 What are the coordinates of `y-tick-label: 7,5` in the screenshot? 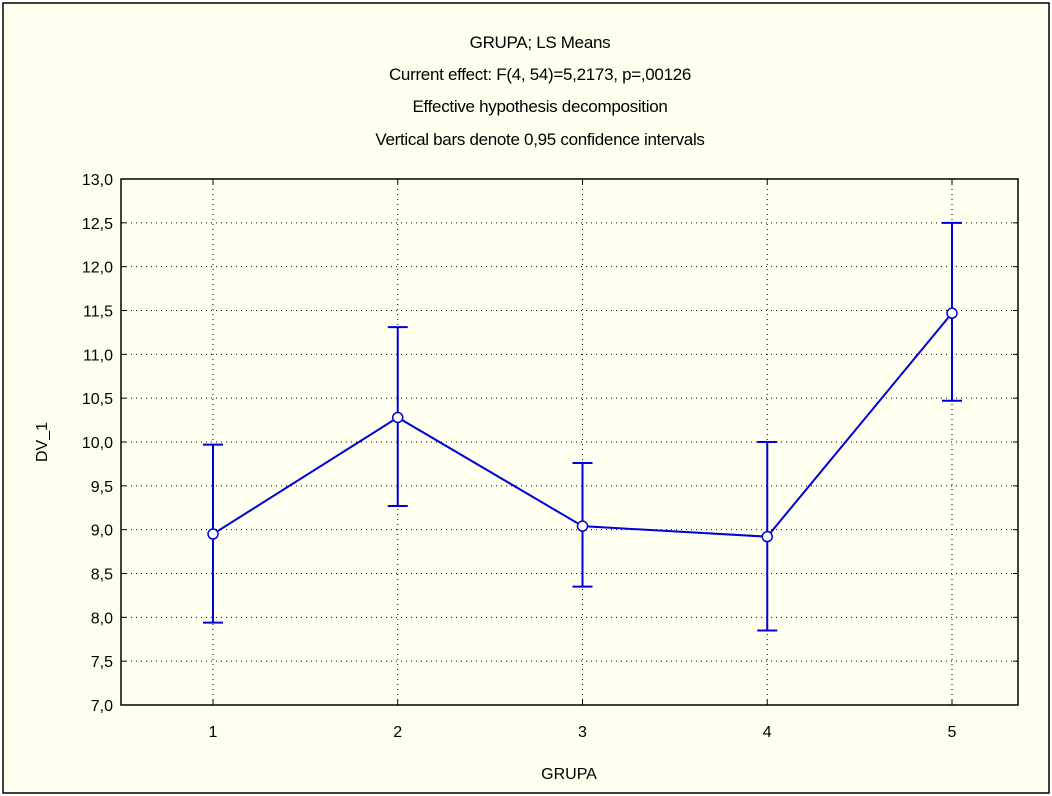 It's located at (102, 662).